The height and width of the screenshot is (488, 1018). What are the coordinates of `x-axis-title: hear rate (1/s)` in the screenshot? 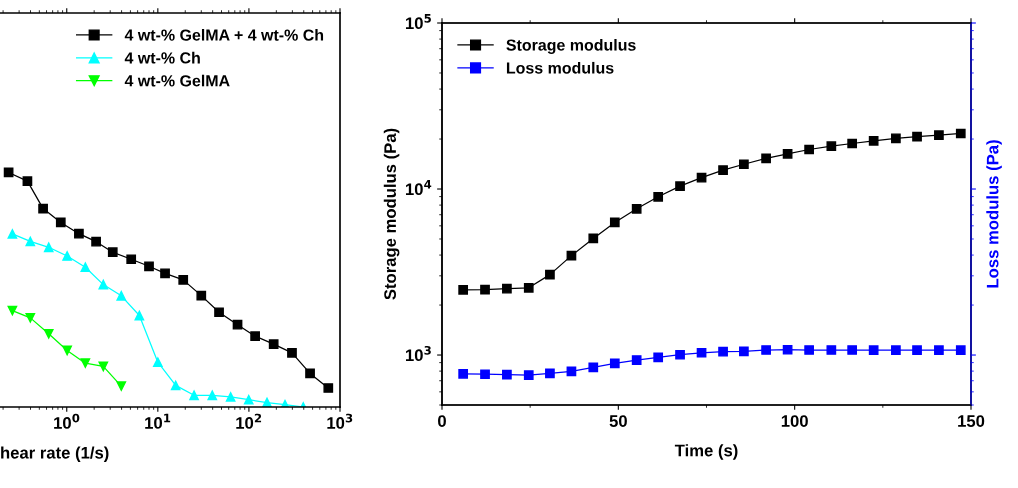 It's located at (55, 454).